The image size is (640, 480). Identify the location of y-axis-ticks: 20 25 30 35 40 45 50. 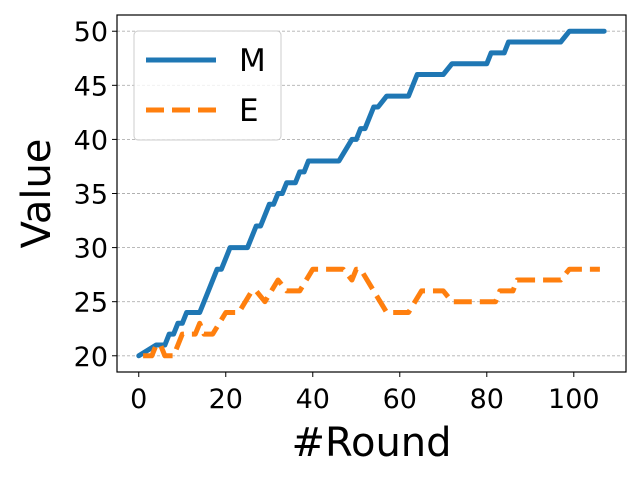
(95, 195).